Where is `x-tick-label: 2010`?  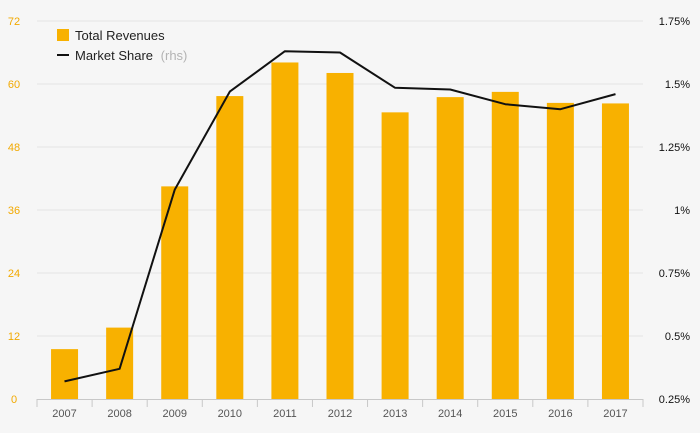
x-tick-label: 2010 is located at coordinates (230, 414).